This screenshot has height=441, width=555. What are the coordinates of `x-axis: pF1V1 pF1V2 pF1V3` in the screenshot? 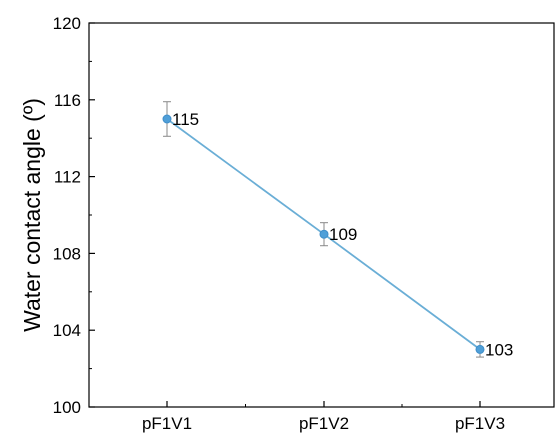 It's located at (323, 417).